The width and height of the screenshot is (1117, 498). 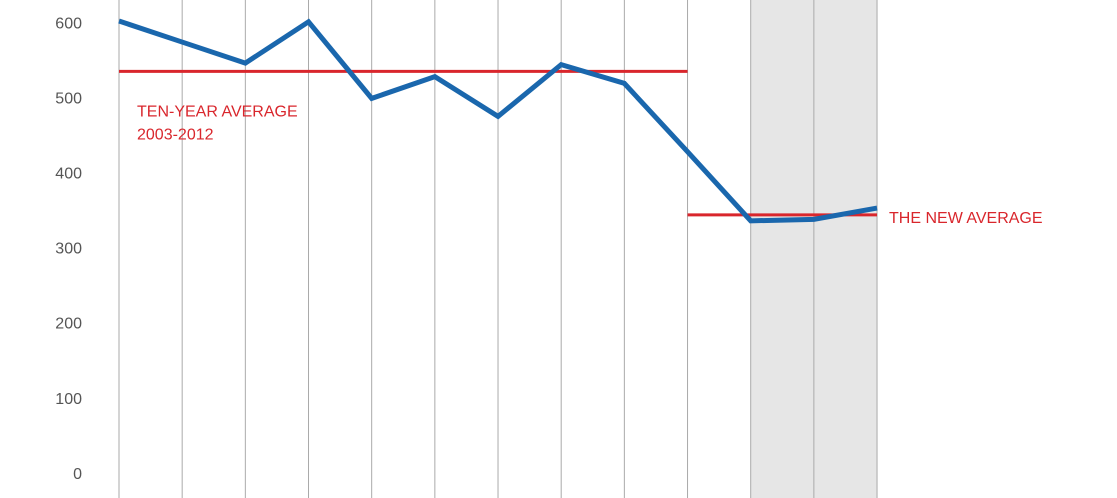 What do you see at coordinates (175, 135) in the screenshot?
I see `reference-label: 2003-2012` at bounding box center [175, 135].